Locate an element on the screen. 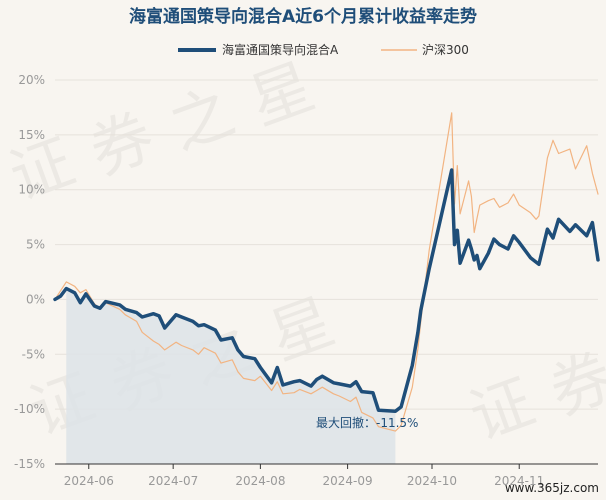  legend-label-index: 沪深300 is located at coordinates (445, 50).